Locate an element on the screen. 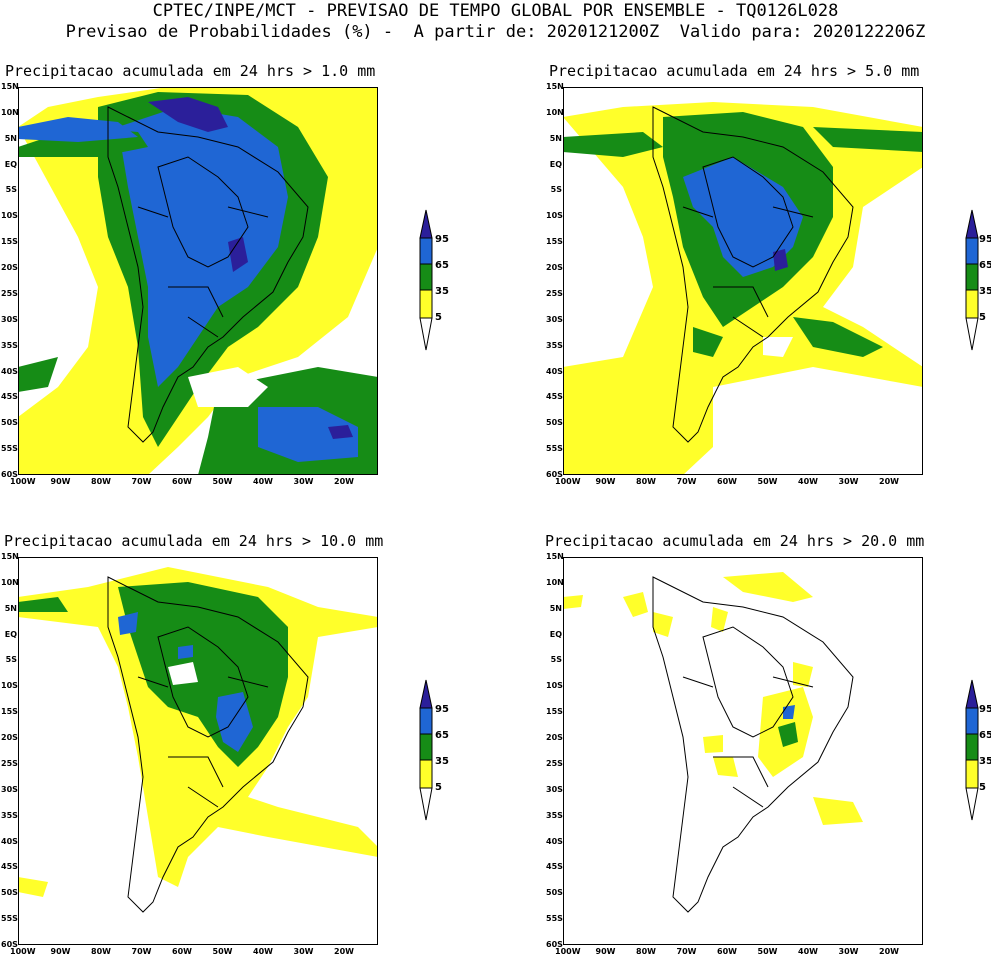 Image resolution: width=991 pixels, height=957 pixels. colorbar-3: 95 65 35 5 is located at coordinates (434, 750).